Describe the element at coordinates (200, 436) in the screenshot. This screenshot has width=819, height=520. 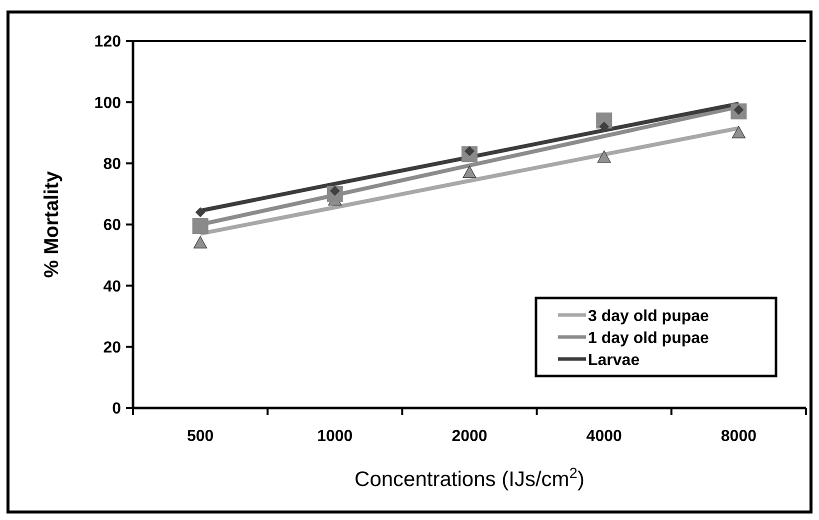
I see `x-tick-label: 500` at that location.